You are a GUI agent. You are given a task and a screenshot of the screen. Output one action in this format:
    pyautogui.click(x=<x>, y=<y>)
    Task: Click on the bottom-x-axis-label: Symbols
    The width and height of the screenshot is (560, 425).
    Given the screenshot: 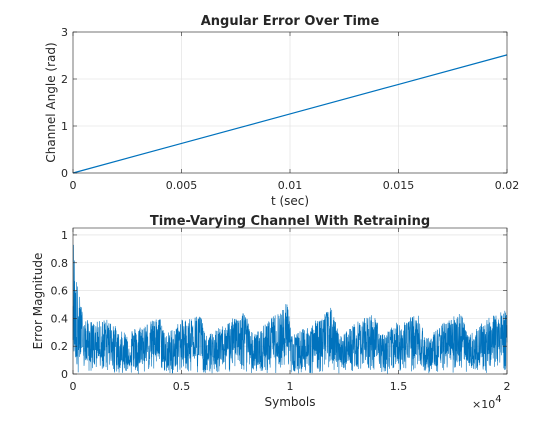 What is the action you would take?
    pyautogui.click(x=290, y=402)
    